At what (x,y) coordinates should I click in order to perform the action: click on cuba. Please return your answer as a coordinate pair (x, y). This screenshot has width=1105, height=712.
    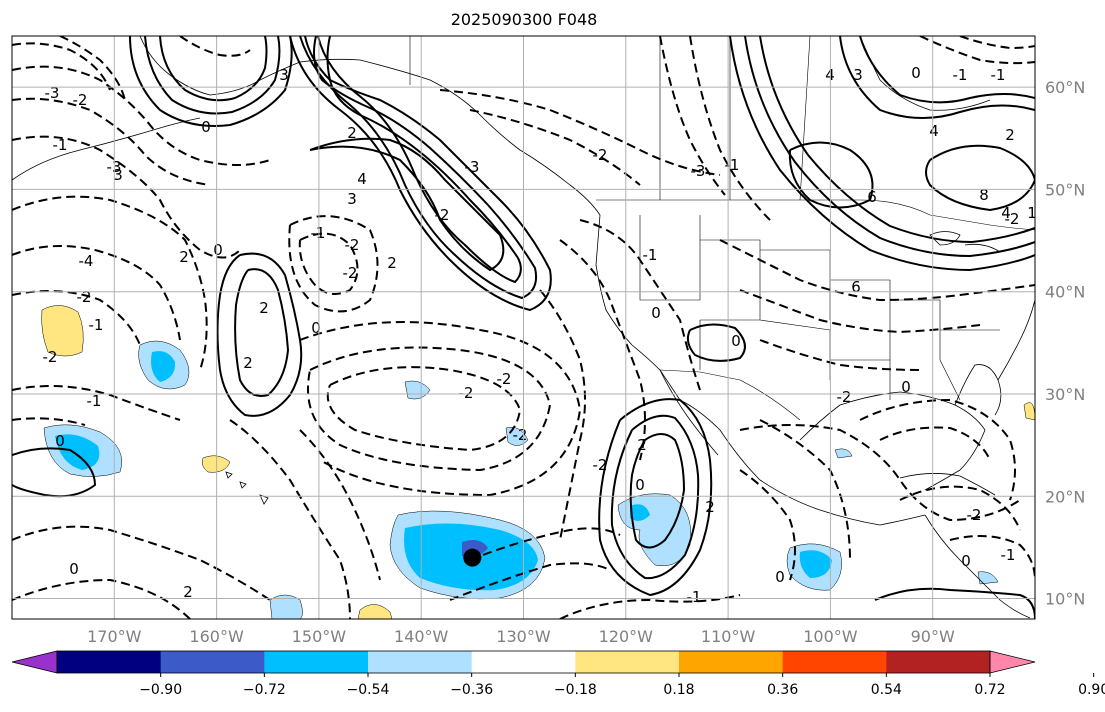
    Looking at the image, I should click on (947, 484).